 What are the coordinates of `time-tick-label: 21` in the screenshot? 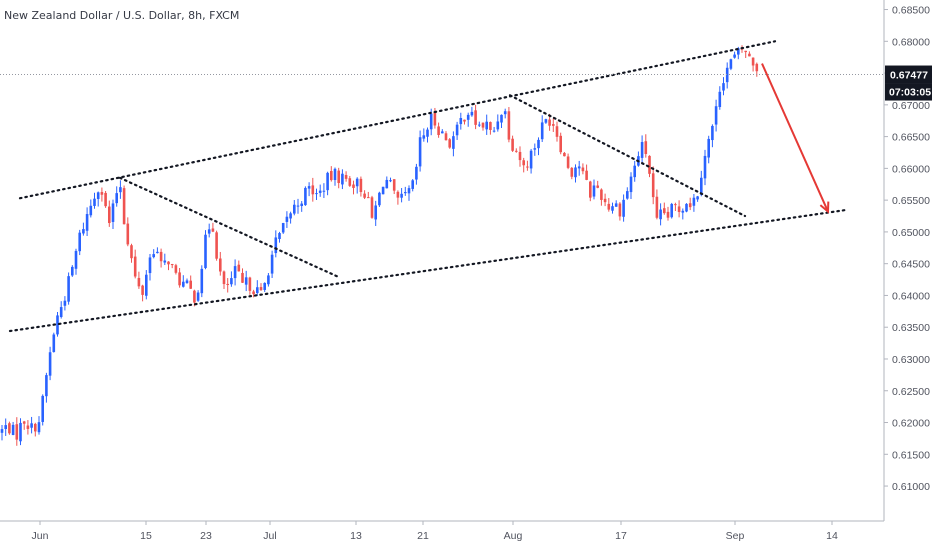 It's located at (423, 536).